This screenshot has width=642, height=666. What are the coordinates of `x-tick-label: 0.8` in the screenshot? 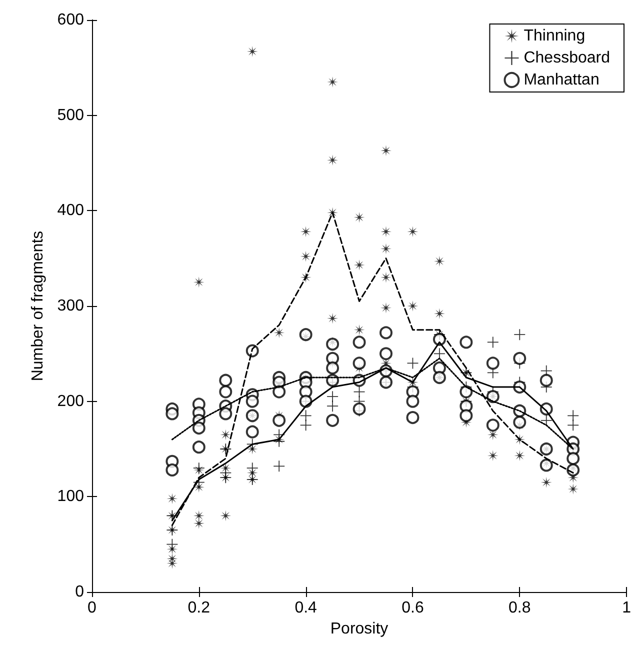 It's located at (519, 608).